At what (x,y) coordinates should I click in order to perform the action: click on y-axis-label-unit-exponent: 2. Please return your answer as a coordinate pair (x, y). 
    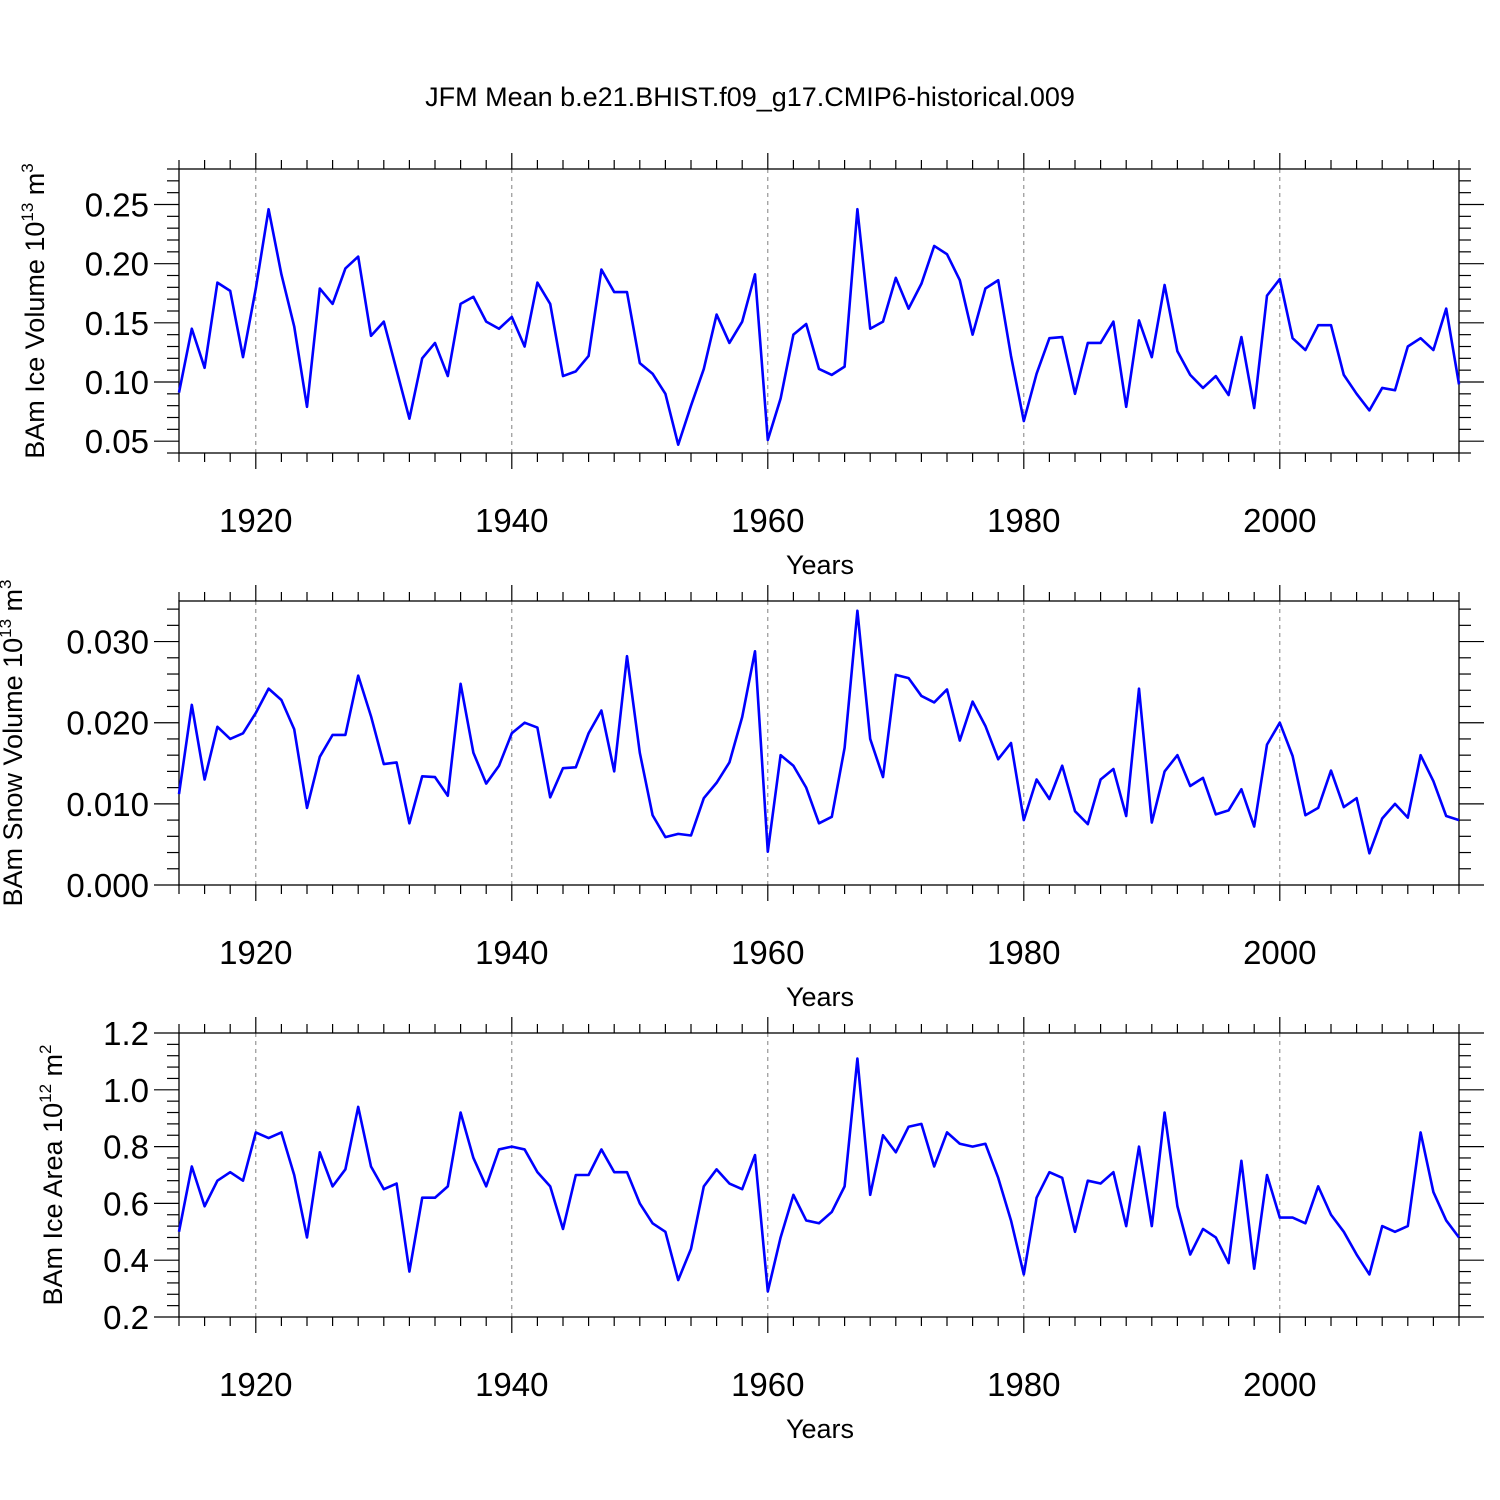
    Looking at the image, I should click on (45, 1049).